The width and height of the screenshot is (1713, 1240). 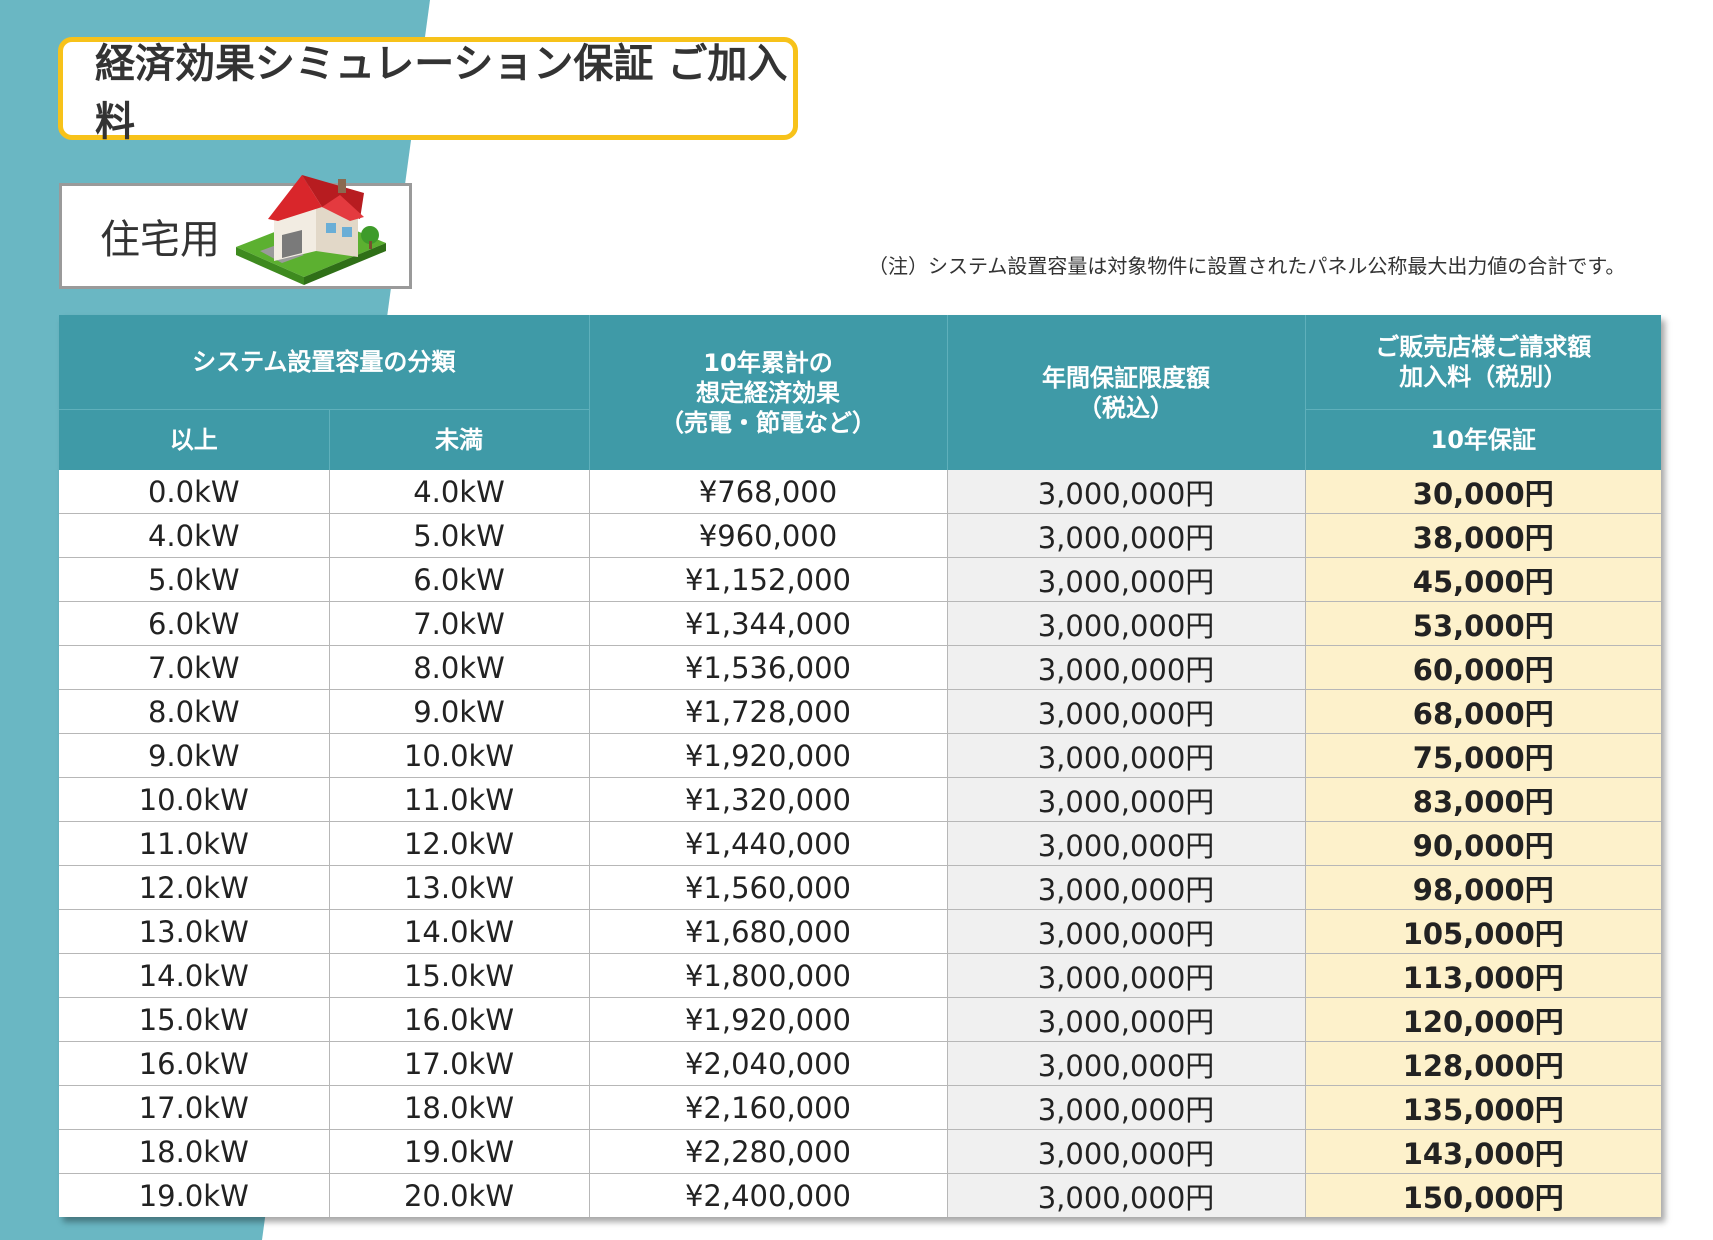 What do you see at coordinates (459, 535) in the screenshot?
I see `cell-capacity-max: 5.0kW` at bounding box center [459, 535].